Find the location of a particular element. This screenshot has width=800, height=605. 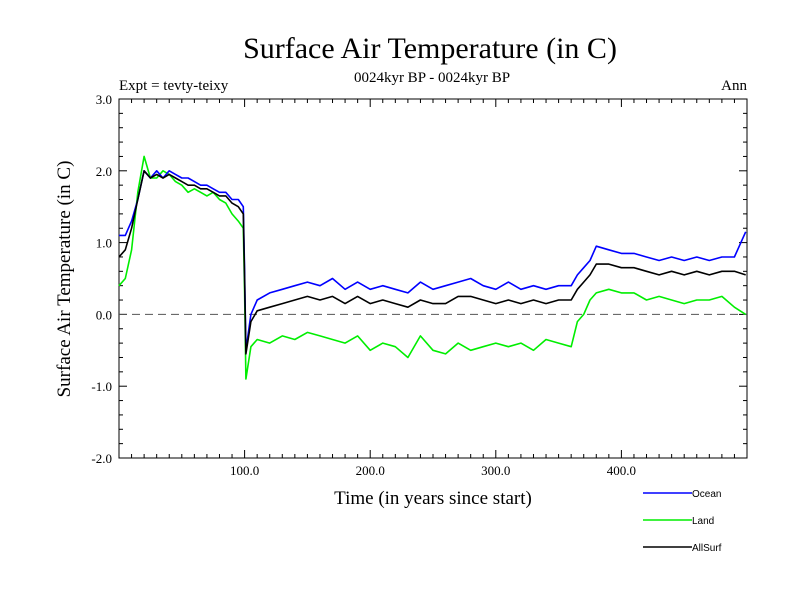

y-tick-label: -1.0 is located at coordinates (101, 386).